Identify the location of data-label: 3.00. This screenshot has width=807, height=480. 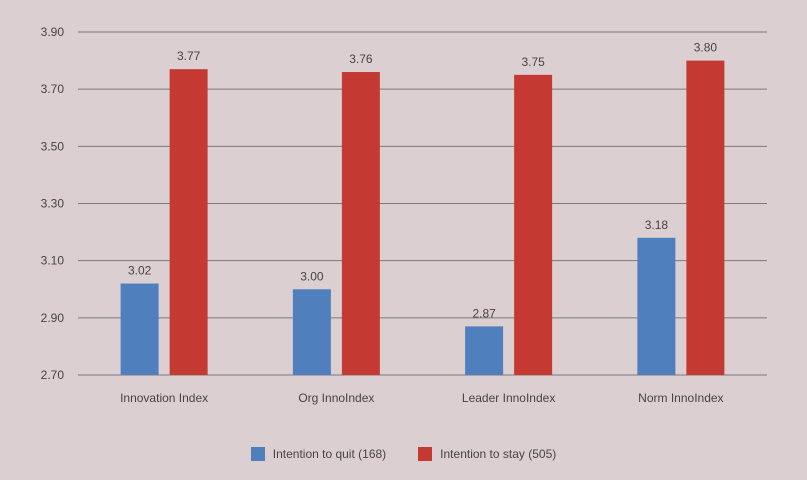
(312, 276).